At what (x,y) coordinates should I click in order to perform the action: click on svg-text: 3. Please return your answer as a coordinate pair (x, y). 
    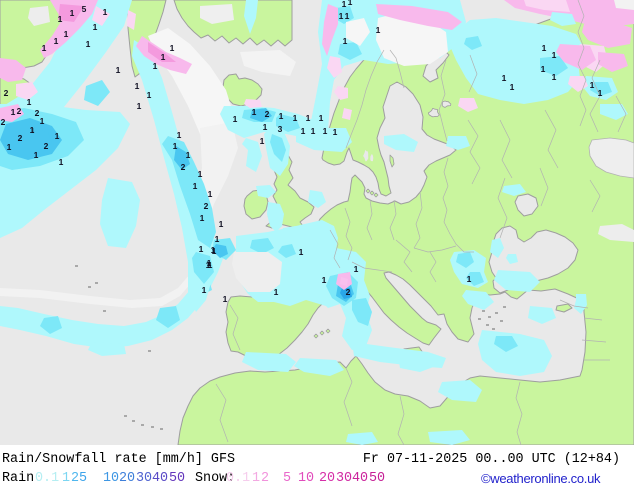
    Looking at the image, I should click on (280, 129).